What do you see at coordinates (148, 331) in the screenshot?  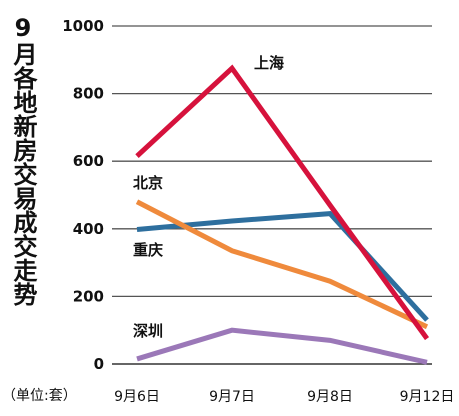 I see `series-label: 深圳` at bounding box center [148, 331].